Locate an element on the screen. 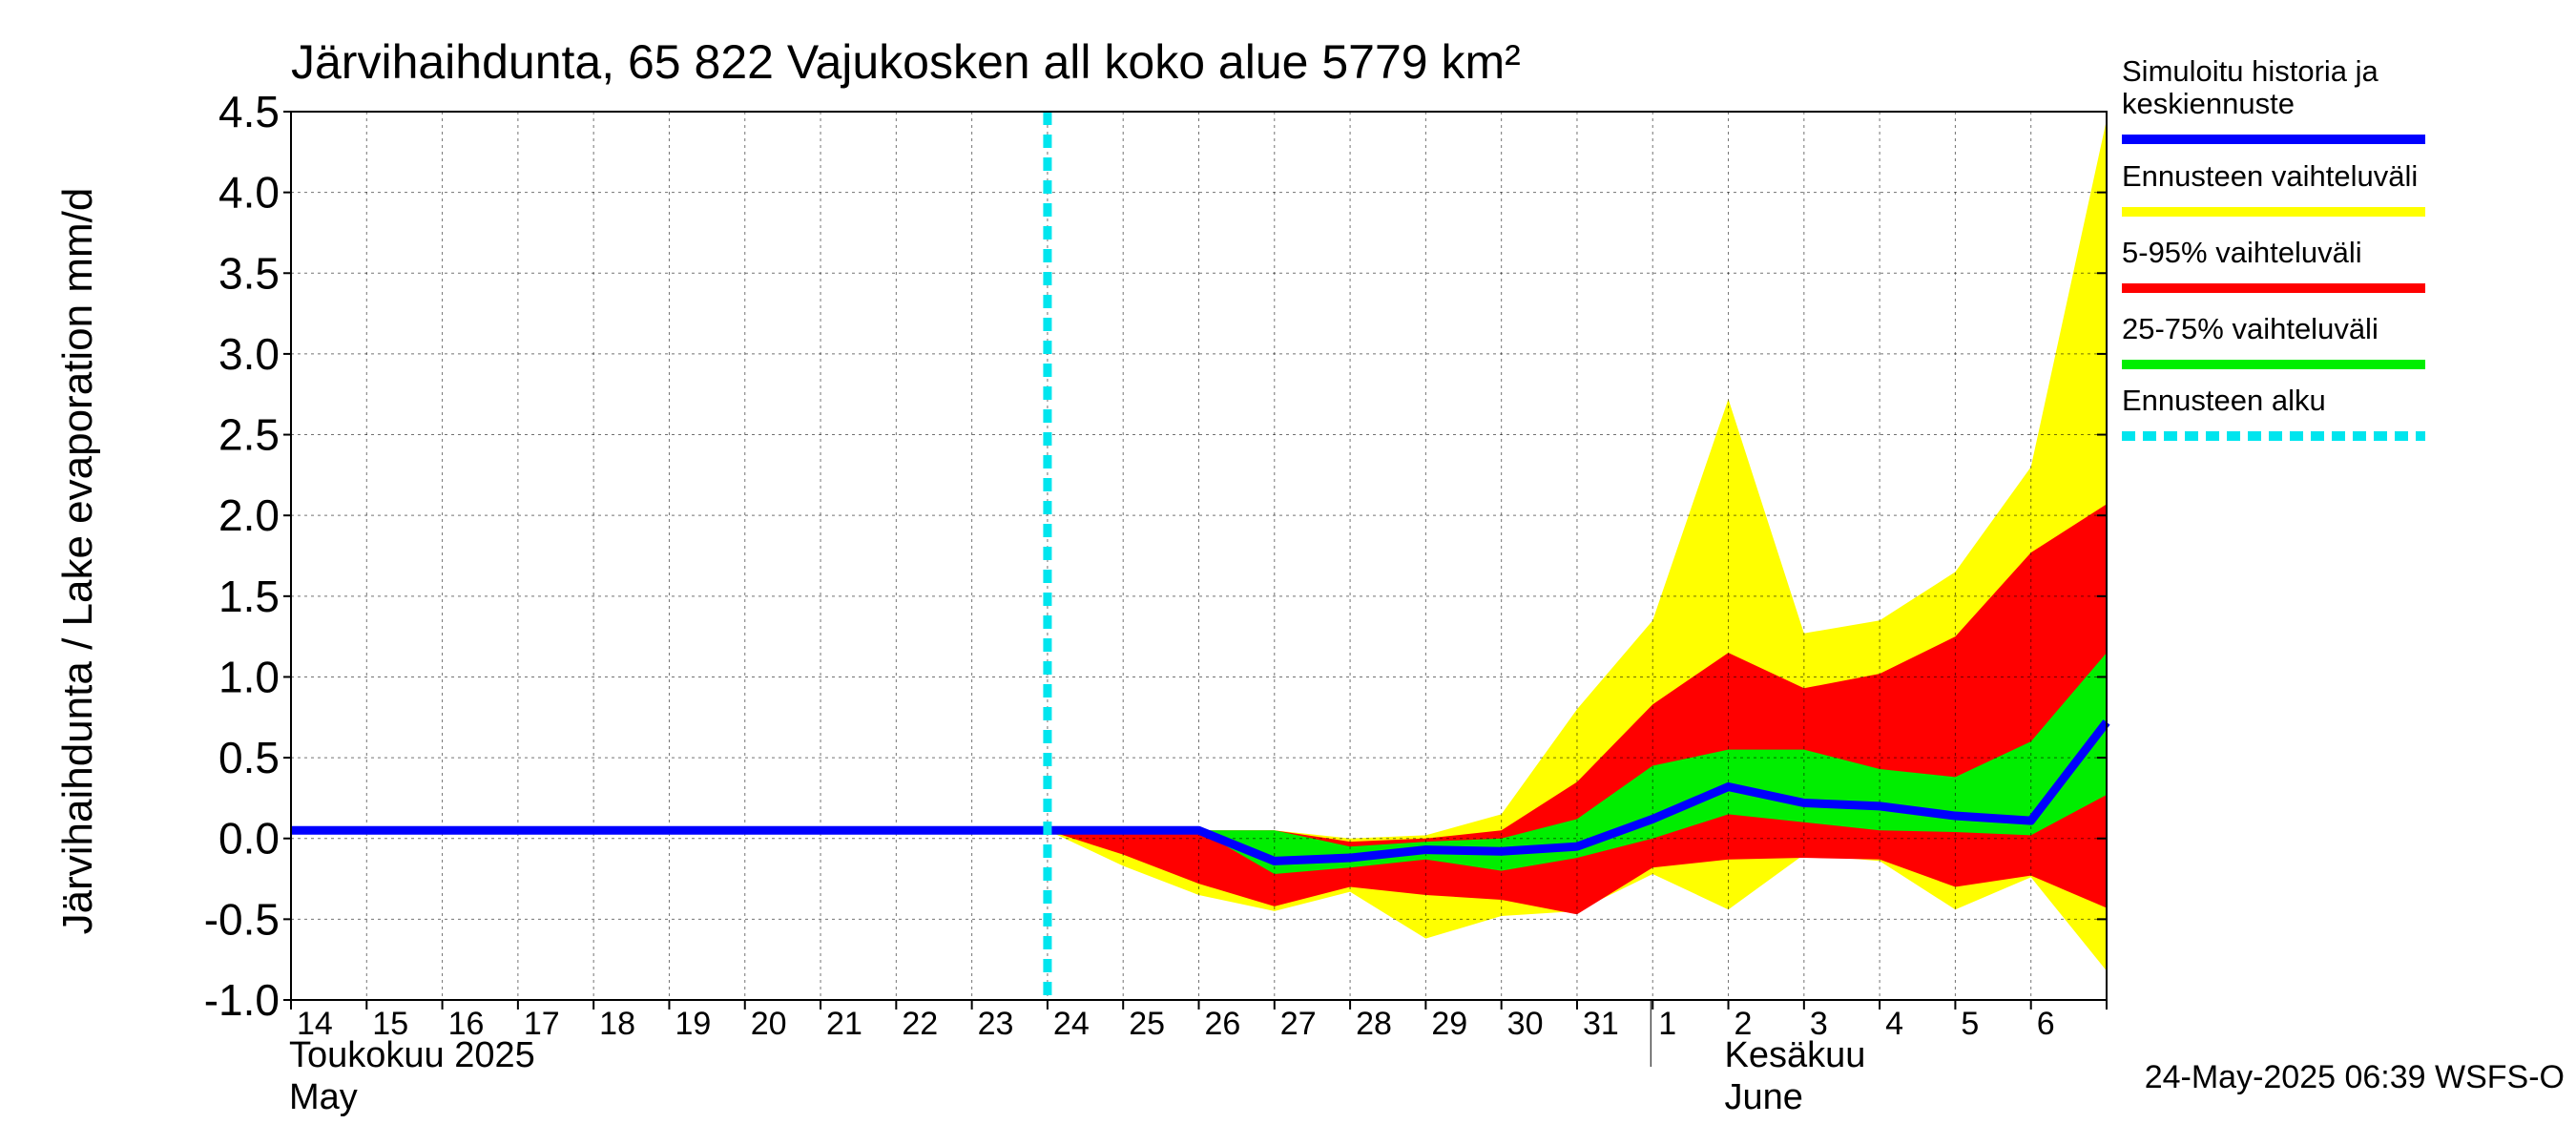 This screenshot has height=1145, width=2576. month-label-fi: Toukokuu 2025 is located at coordinates (412, 1055).